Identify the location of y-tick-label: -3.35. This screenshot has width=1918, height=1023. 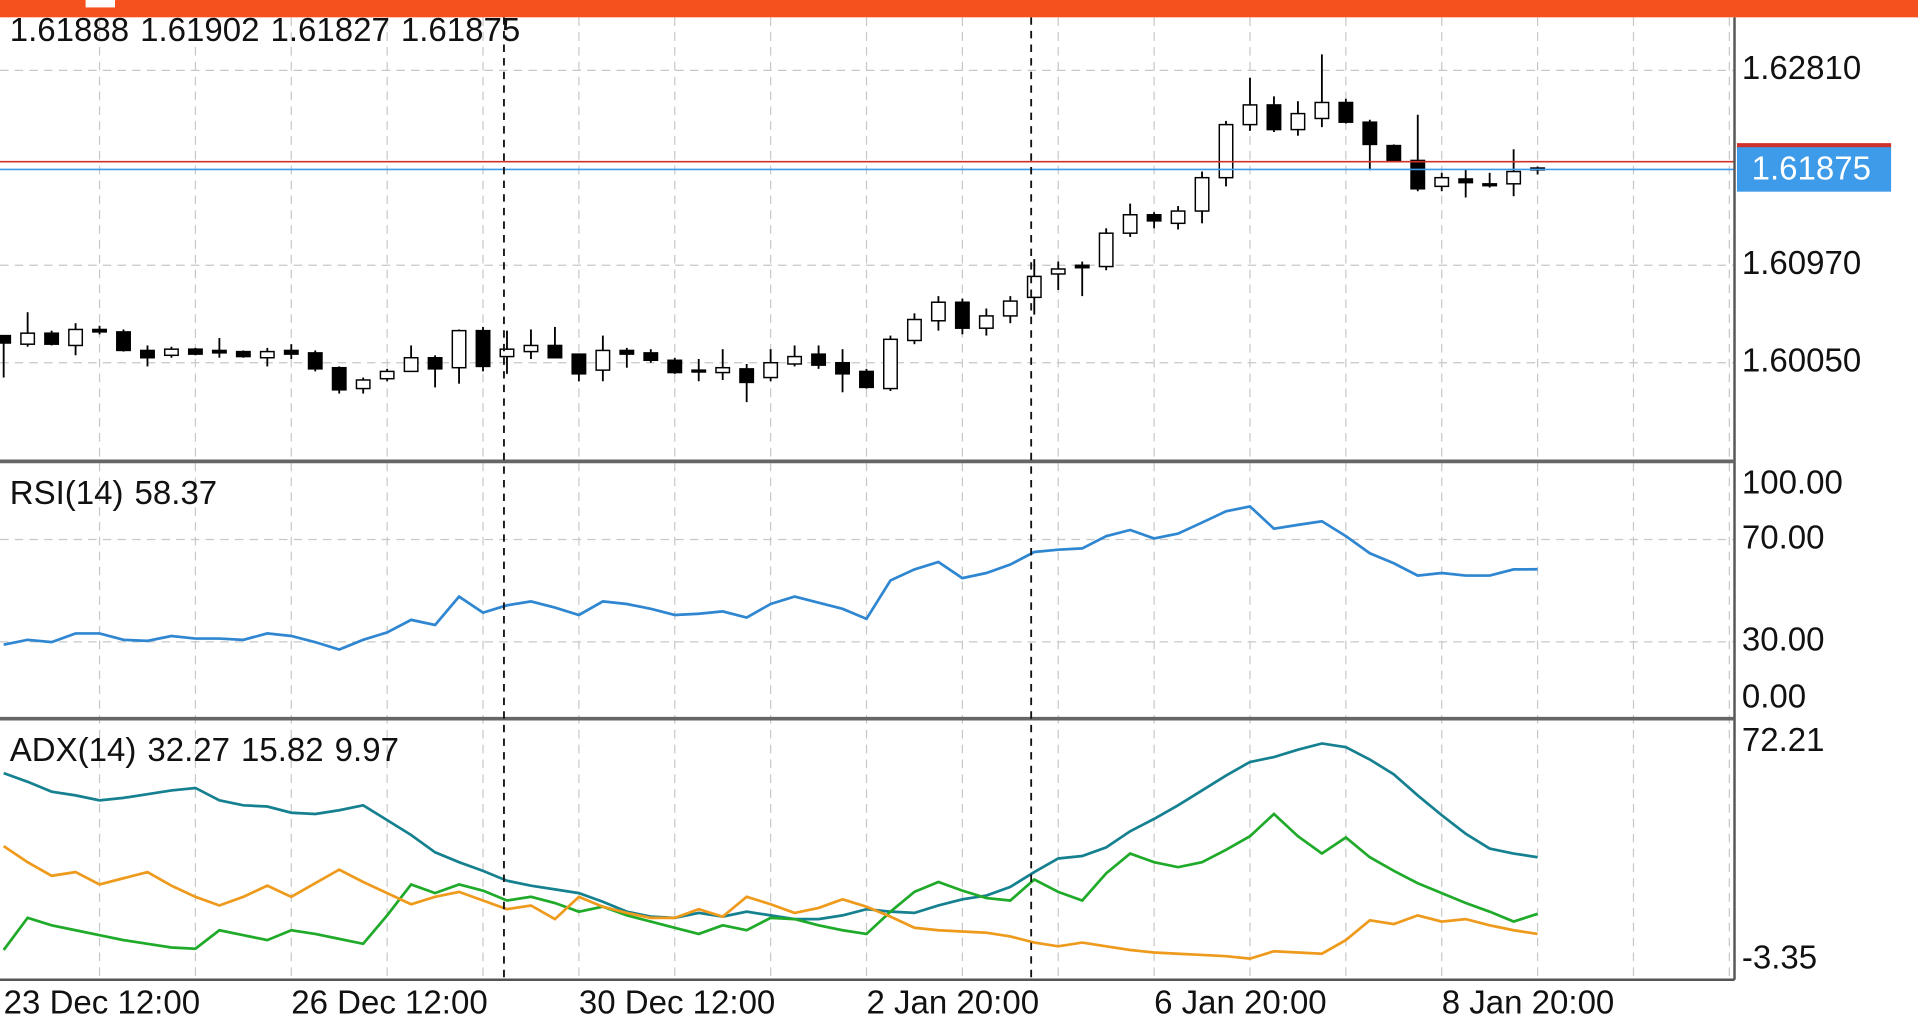
(1779, 958).